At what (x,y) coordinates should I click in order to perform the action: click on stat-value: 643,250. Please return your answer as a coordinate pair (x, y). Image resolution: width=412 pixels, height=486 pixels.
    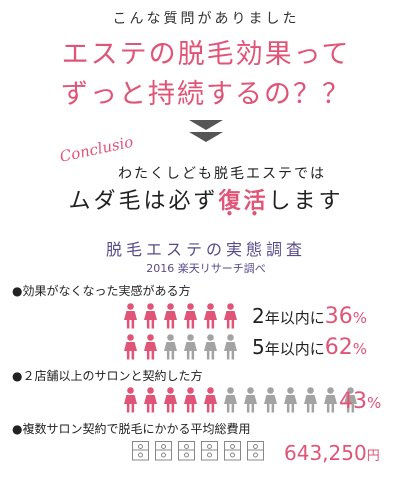
    Looking at the image, I should click on (325, 453).